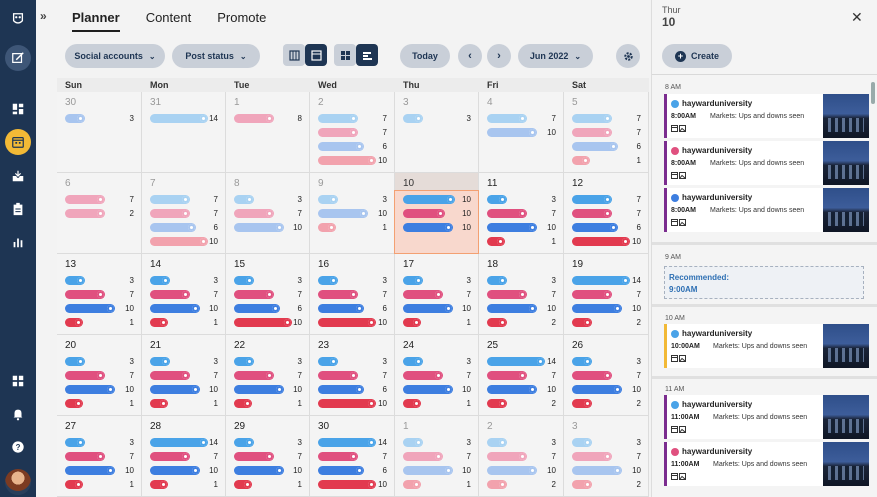 The width and height of the screenshot is (877, 497). I want to click on calendar-day-cell: 14 3 7 10 1, so click(184, 294).